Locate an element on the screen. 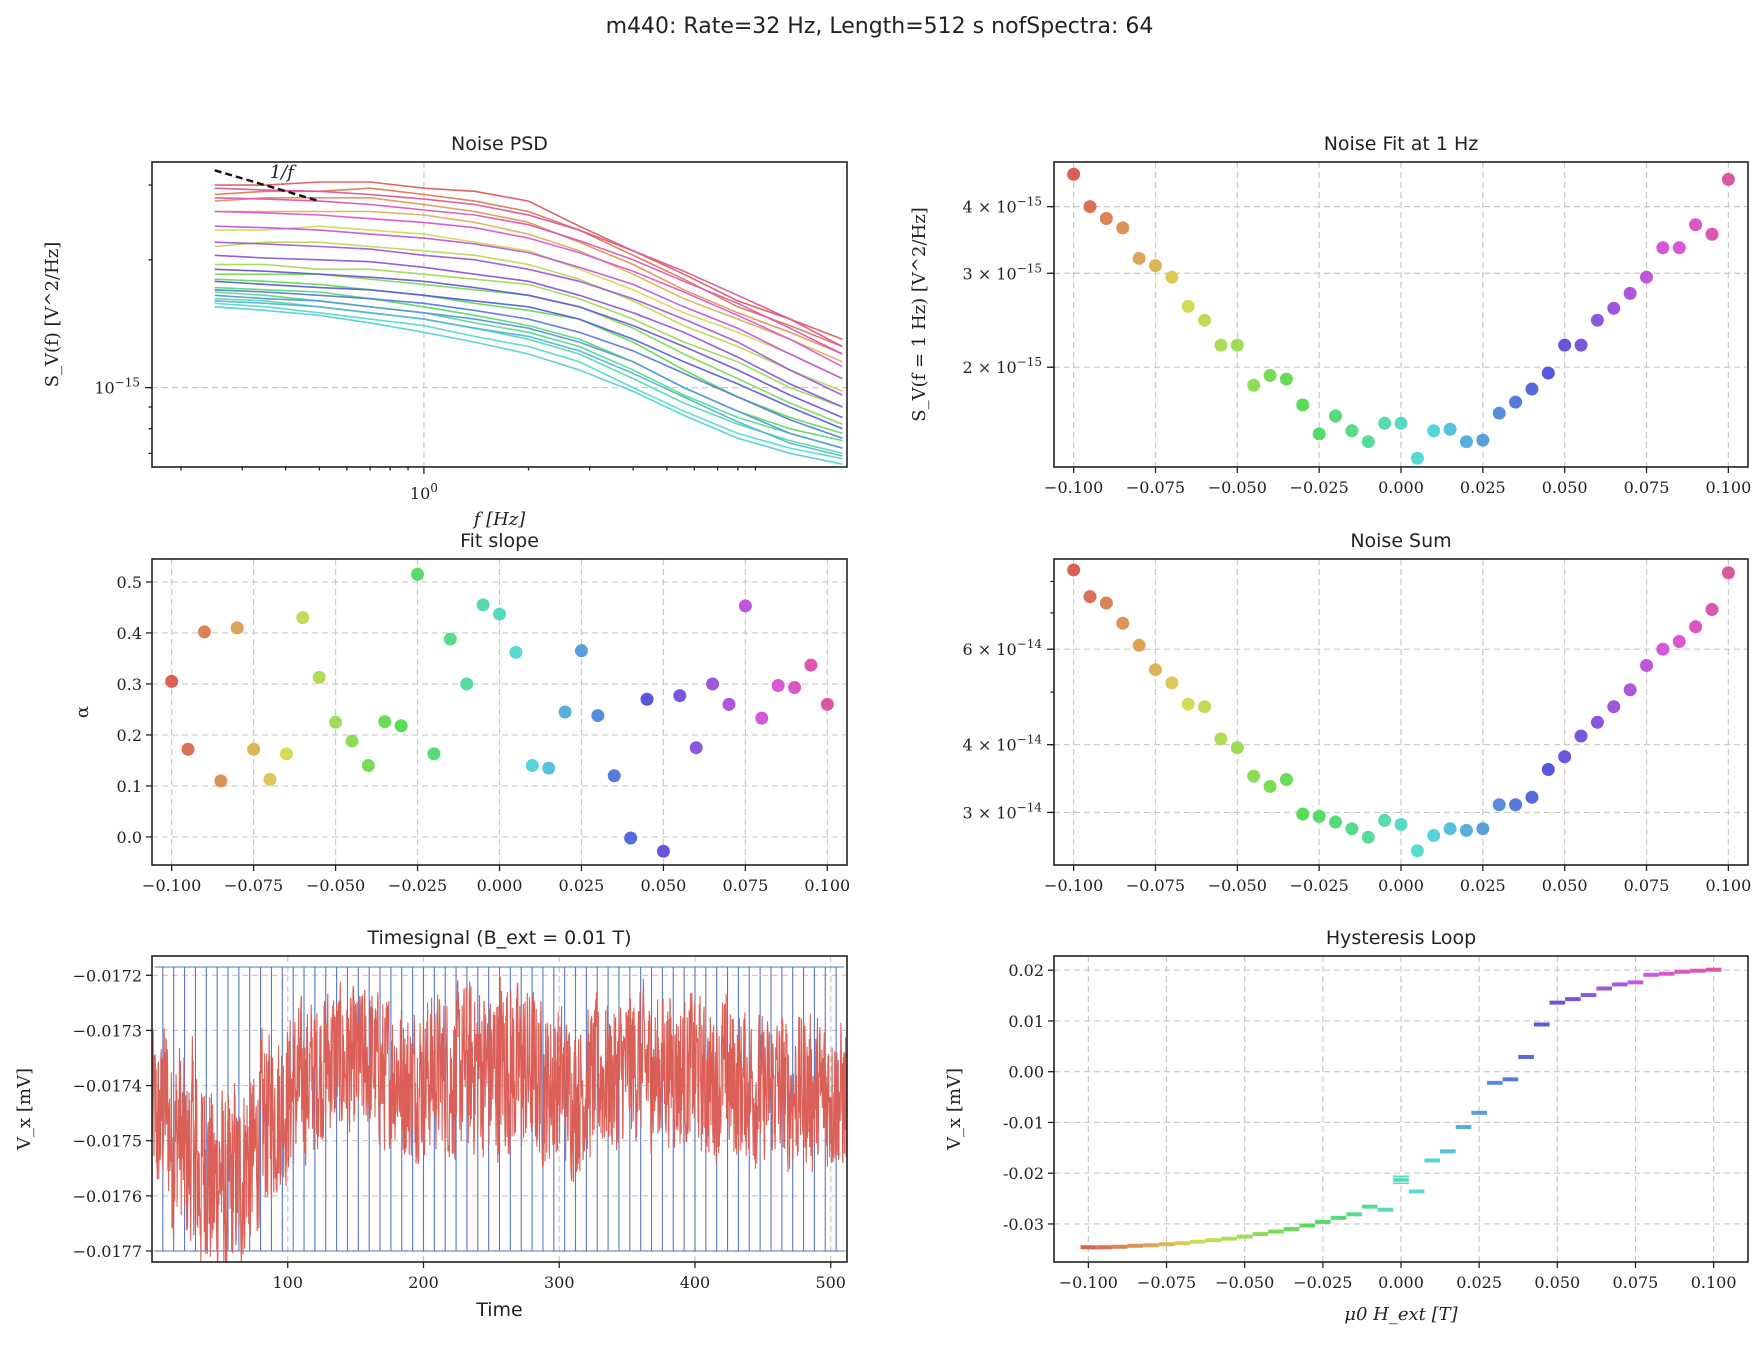 This screenshot has width=1759, height=1348. timesignal-ytick-label: −0.0172 is located at coordinates (107, 975).